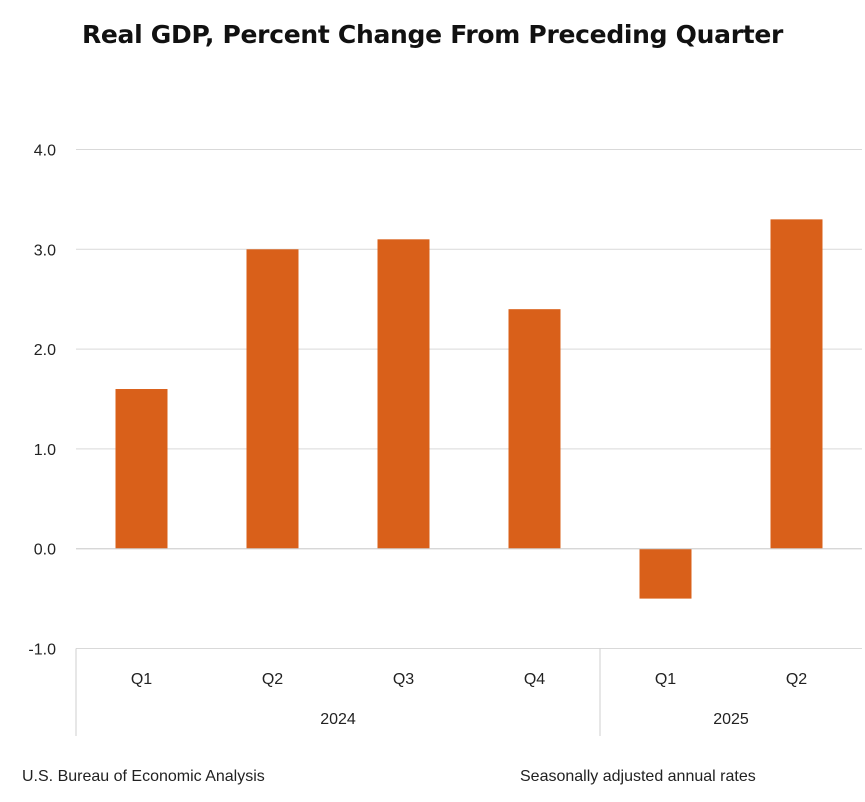 The height and width of the screenshot is (802, 865). Describe the element at coordinates (638, 776) in the screenshot. I see `rate-note: Seasonally adjusted annual rates` at that location.